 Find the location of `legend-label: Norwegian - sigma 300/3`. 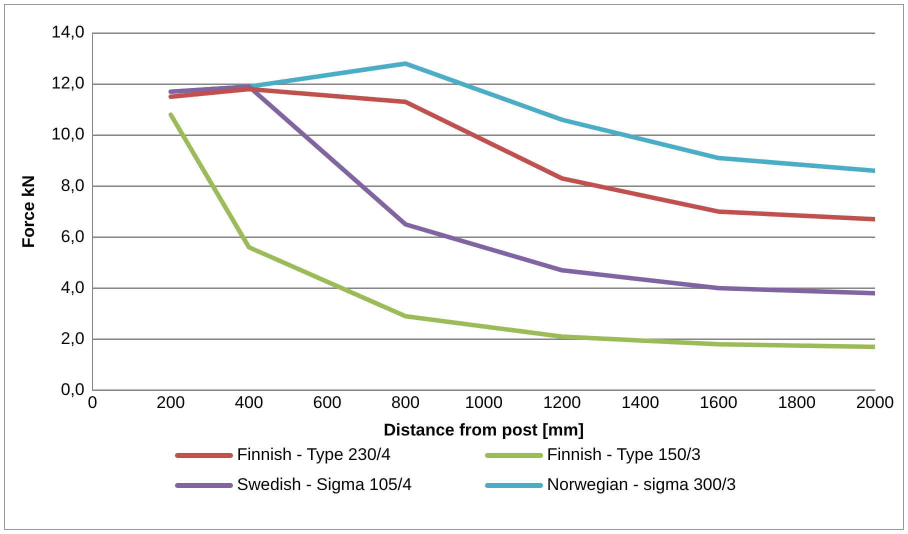

legend-label: Norwegian - sigma 300/3 is located at coordinates (641, 485).